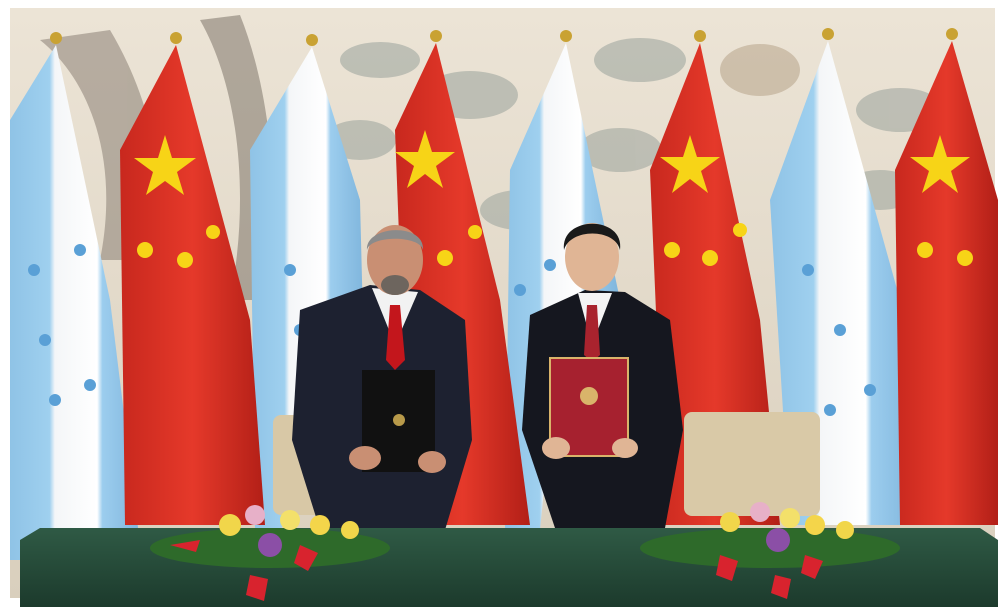 This screenshot has height=607, width=998. Describe the element at coordinates (270, 553) in the screenshot. I see `flowers-left` at that location.